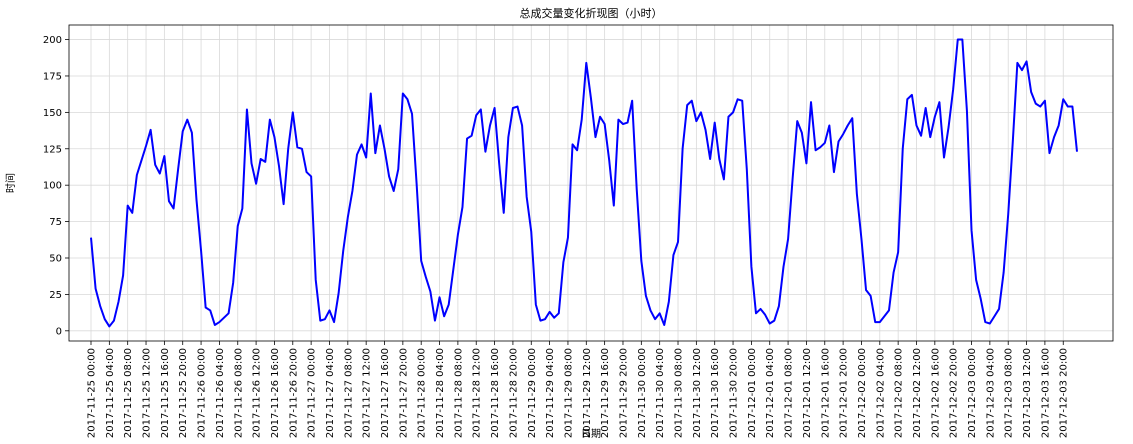 The height and width of the screenshot is (444, 1133). I want to click on x-tick-label: 2017-12-02 20:00, so click(954, 393).